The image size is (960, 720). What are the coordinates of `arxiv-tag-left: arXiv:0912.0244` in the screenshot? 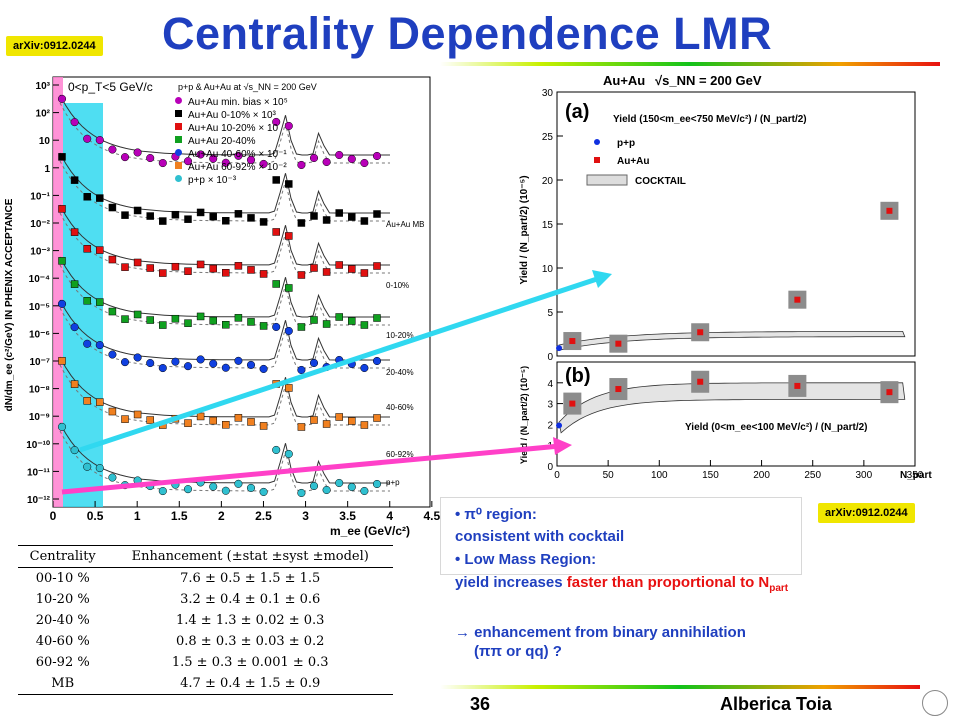 It's located at (54, 46).